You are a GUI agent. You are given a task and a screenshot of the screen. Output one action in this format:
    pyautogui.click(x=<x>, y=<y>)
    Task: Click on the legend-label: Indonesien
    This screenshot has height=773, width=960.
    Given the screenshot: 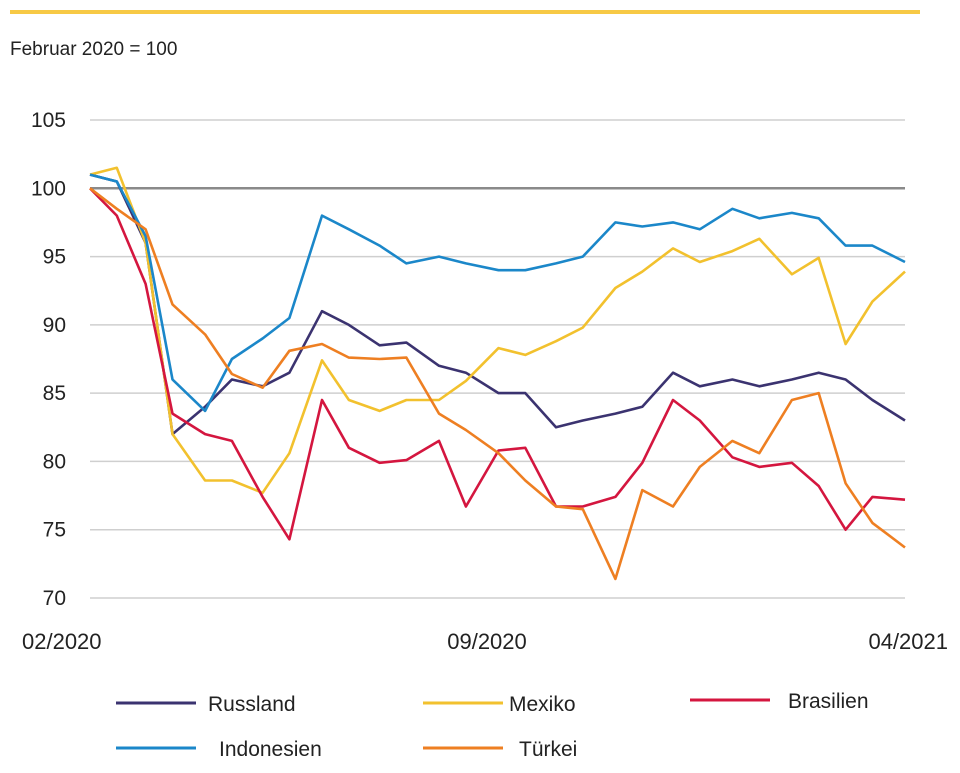 What is the action you would take?
    pyautogui.click(x=270, y=749)
    